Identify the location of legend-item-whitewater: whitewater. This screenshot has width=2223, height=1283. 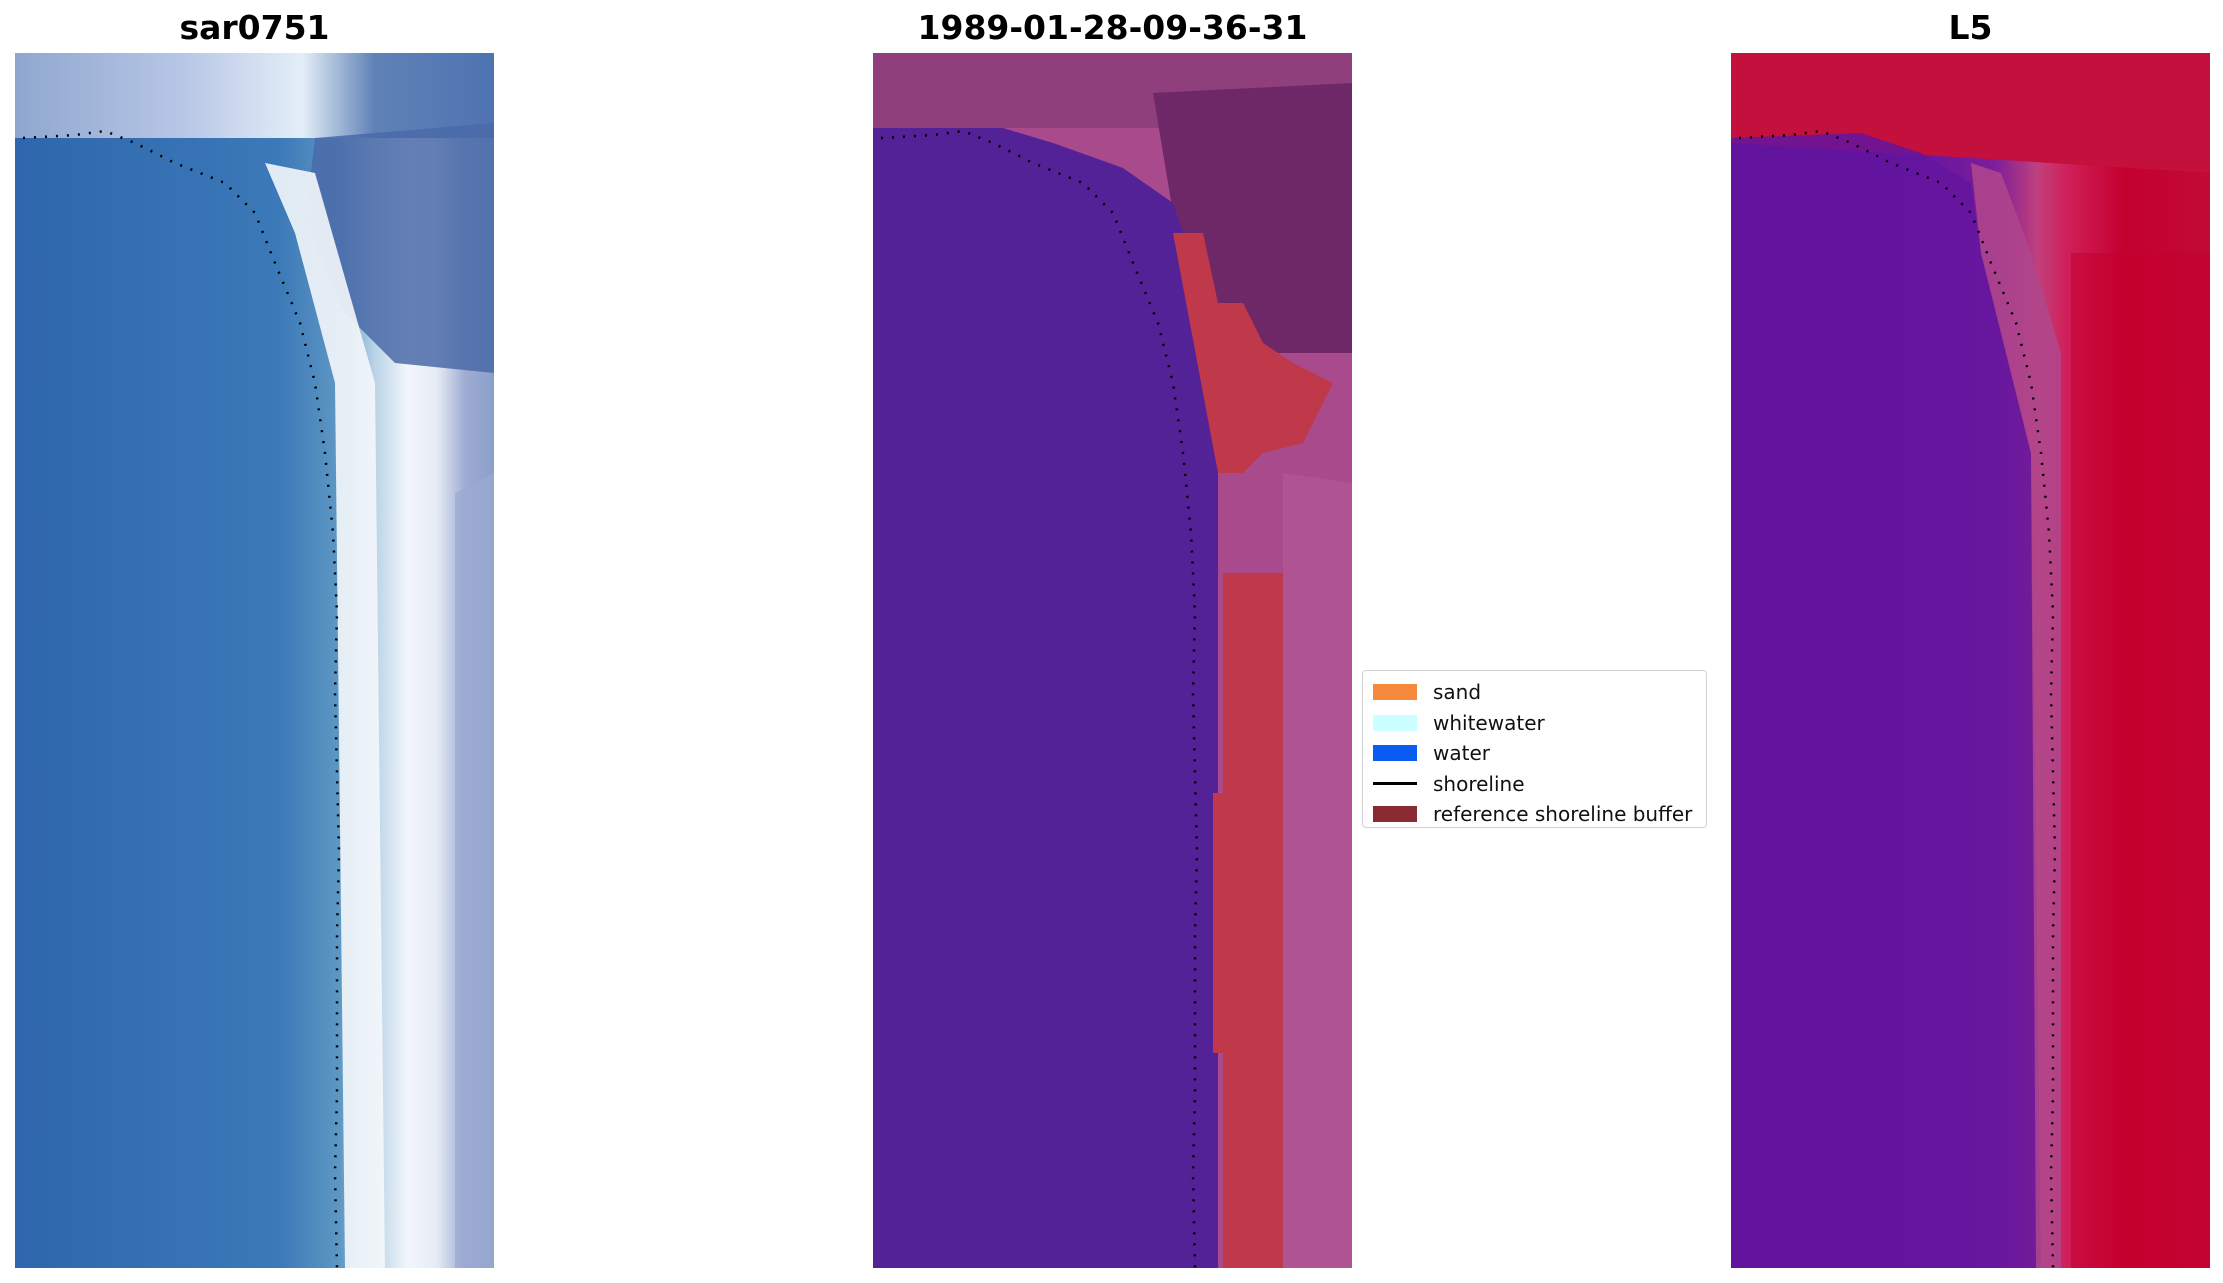
(1534, 723).